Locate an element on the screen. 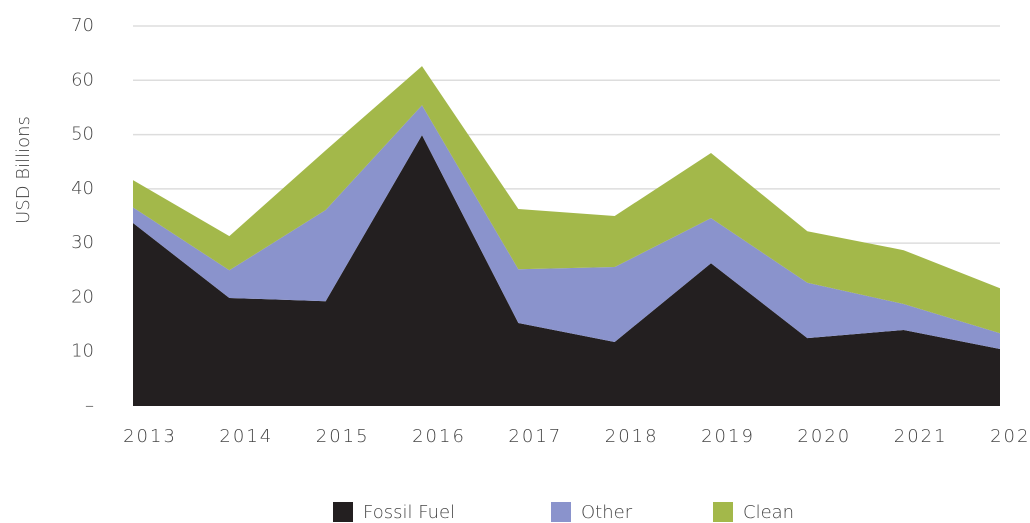  x-tick-label: 2015 is located at coordinates (343, 436).